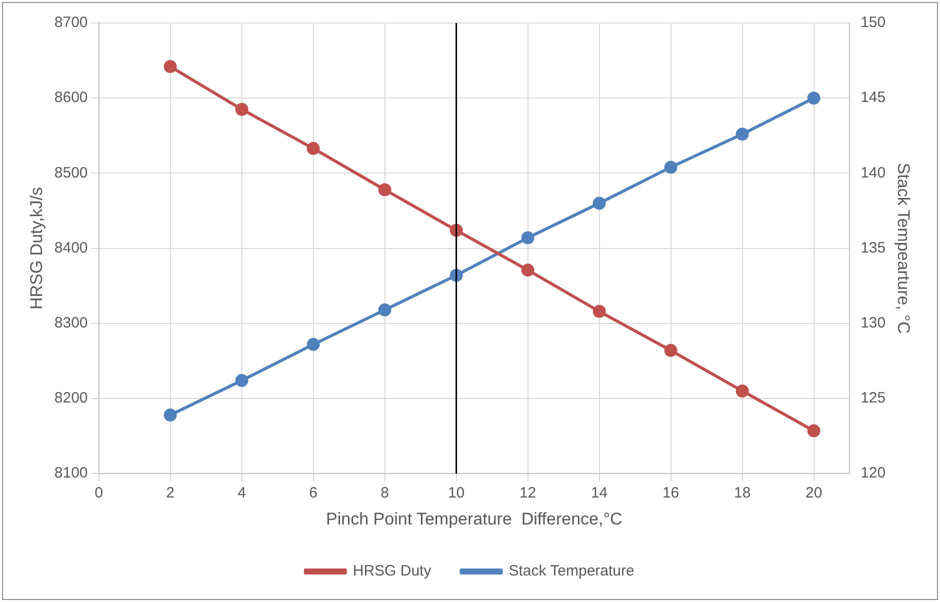 Image resolution: width=940 pixels, height=602 pixels. What do you see at coordinates (313, 493) in the screenshot?
I see `x-tick-label: 6` at bounding box center [313, 493].